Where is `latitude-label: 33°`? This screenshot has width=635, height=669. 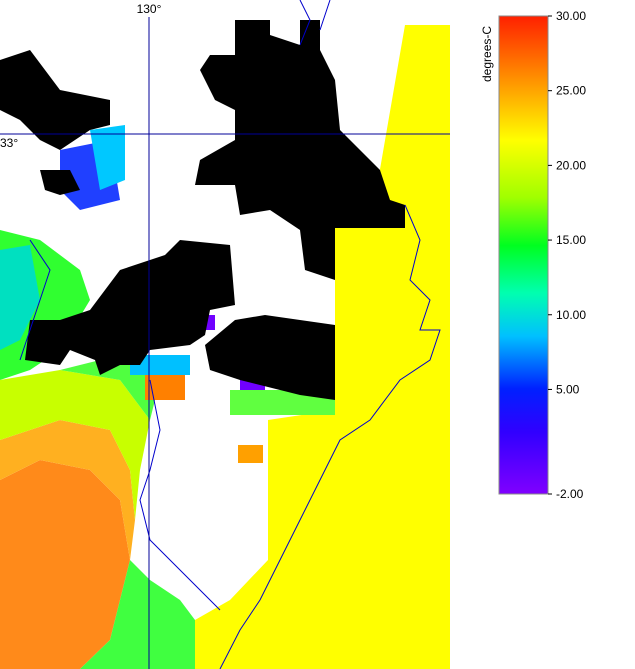 latitude-label: 33° is located at coordinates (9, 143).